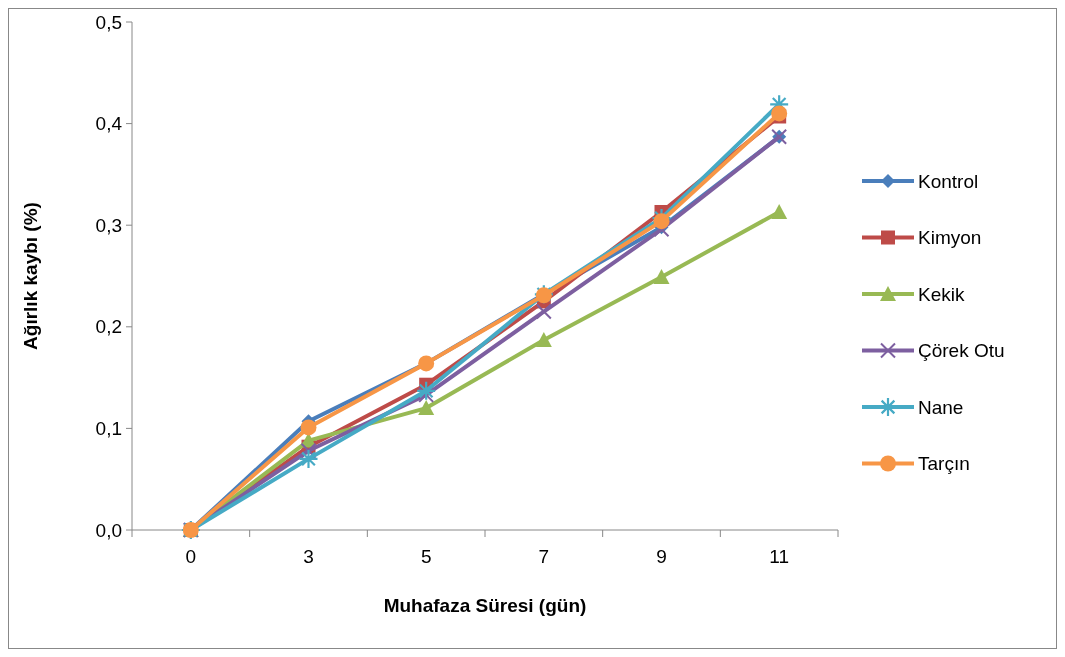 The image size is (1065, 657). What do you see at coordinates (108, 327) in the screenshot?
I see `y-tick-label: 0,2` at bounding box center [108, 327].